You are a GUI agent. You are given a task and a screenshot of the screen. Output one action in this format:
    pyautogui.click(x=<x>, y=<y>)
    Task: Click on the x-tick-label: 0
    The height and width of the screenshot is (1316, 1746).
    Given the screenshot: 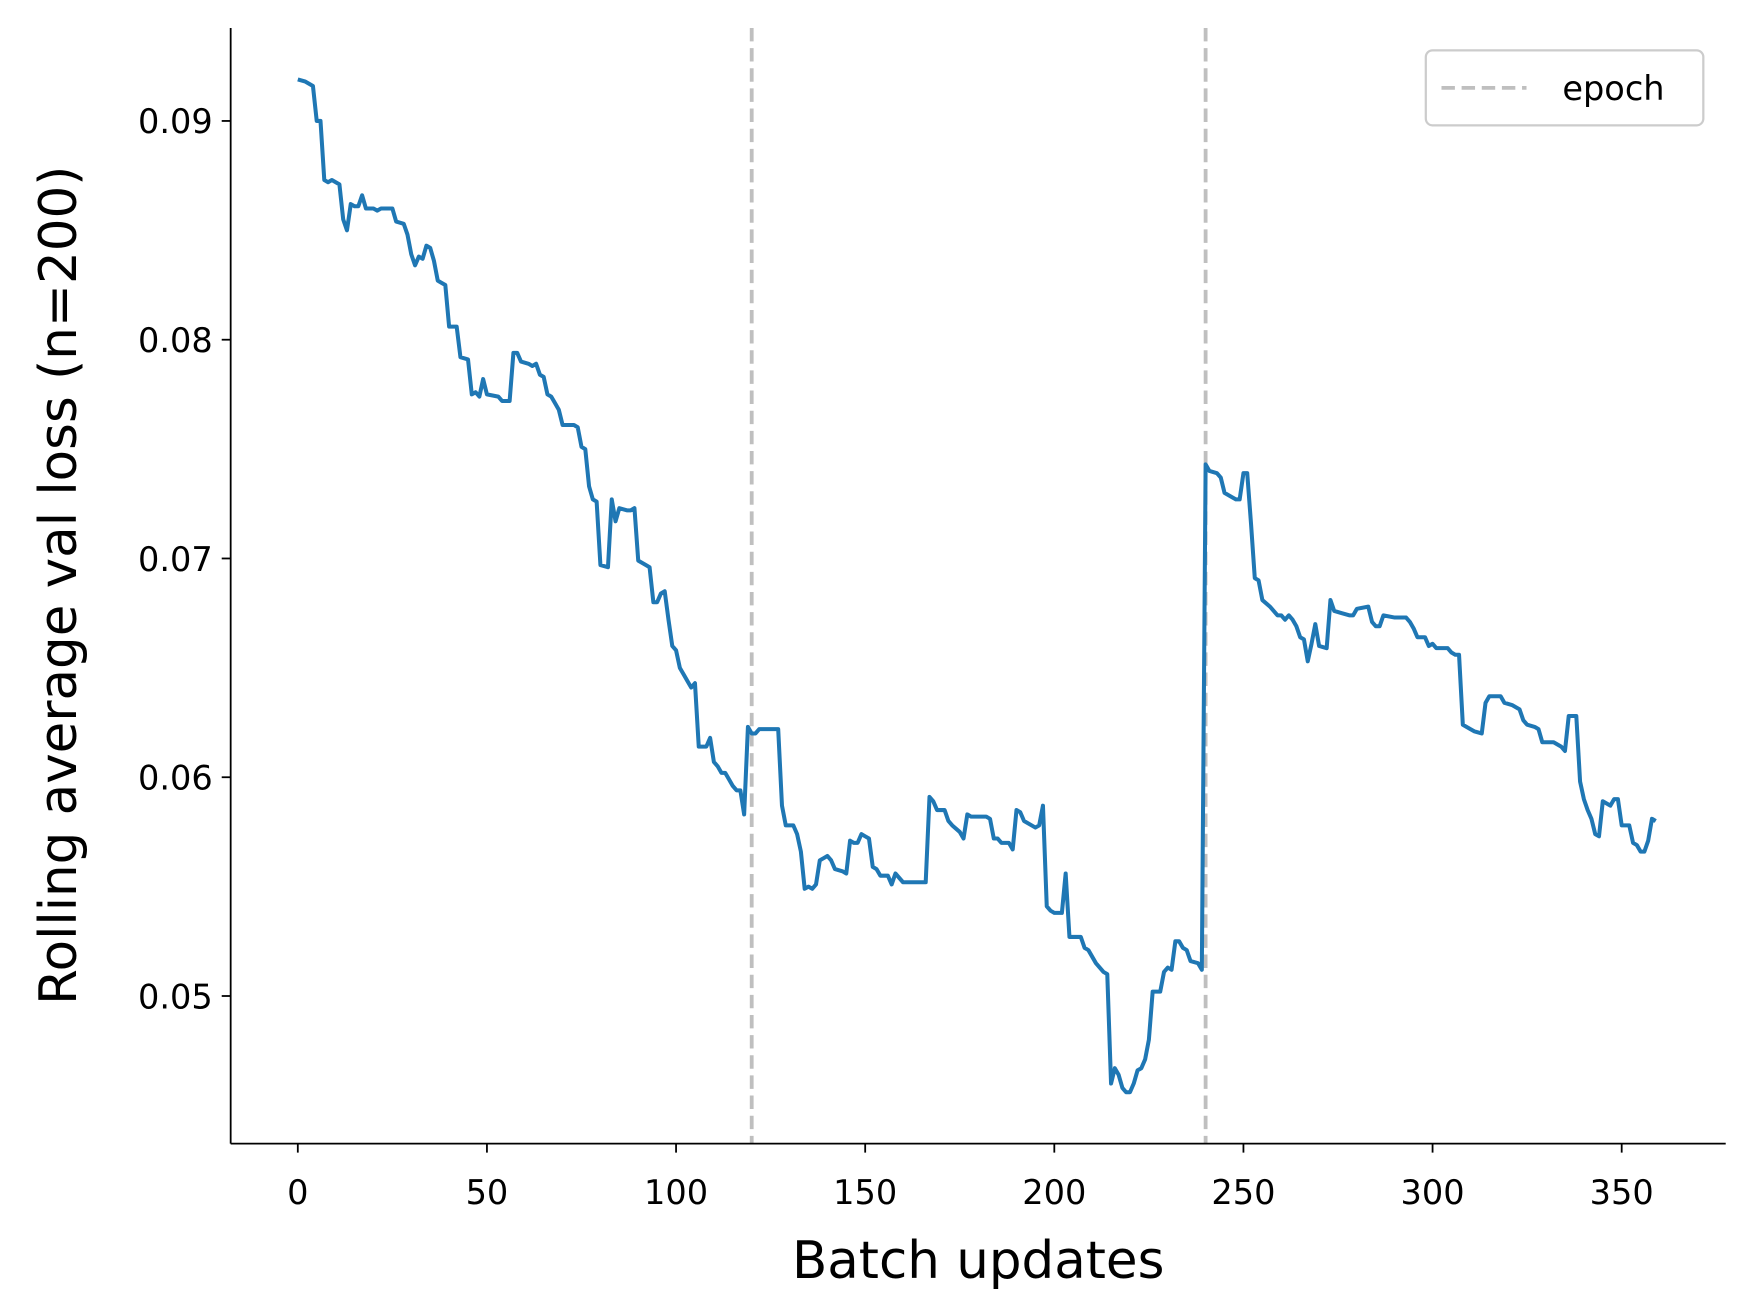 What is the action you would take?
    pyautogui.click(x=297, y=1192)
    